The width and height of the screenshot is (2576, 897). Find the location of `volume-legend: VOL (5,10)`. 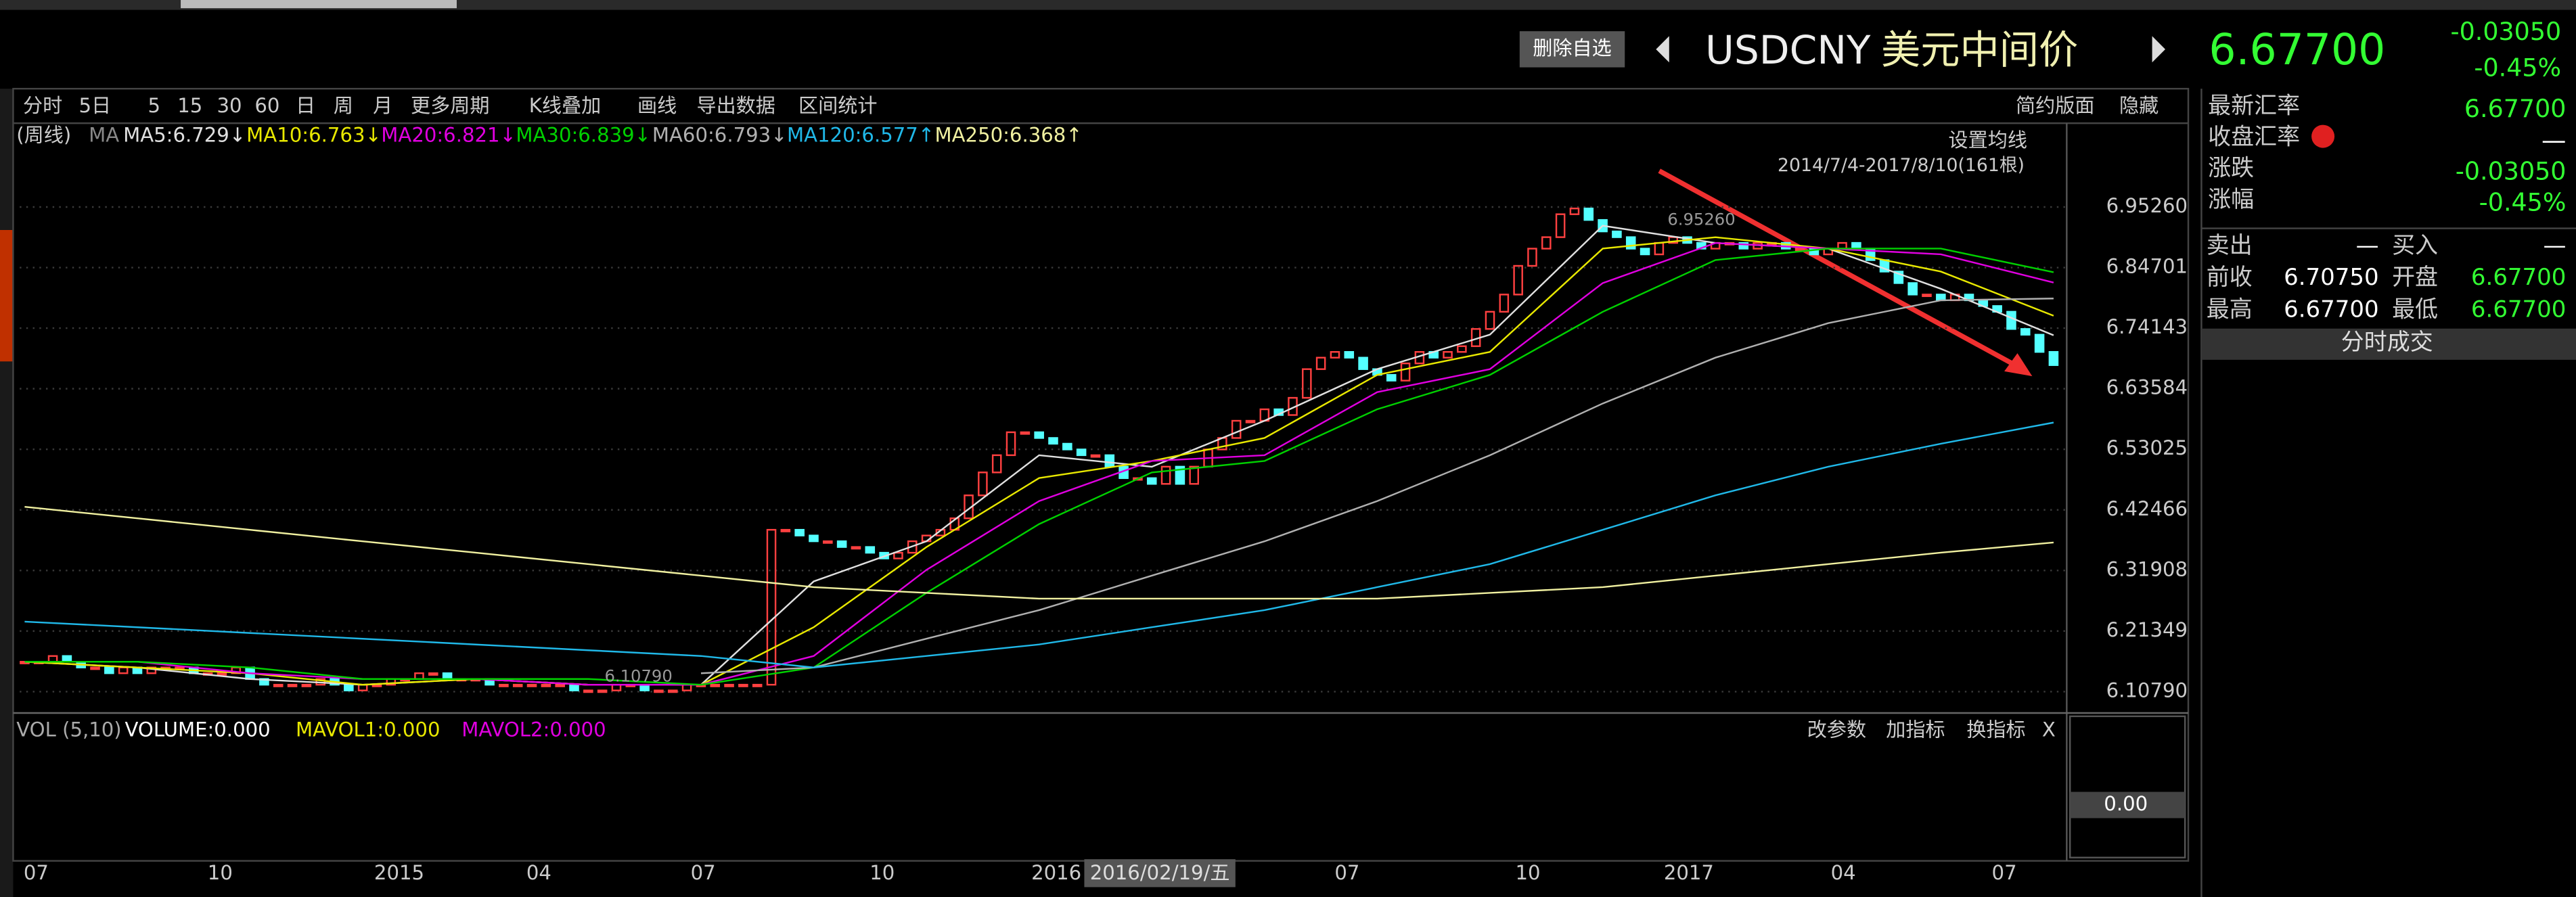

volume-legend: VOL (5,10) is located at coordinates (68, 729).